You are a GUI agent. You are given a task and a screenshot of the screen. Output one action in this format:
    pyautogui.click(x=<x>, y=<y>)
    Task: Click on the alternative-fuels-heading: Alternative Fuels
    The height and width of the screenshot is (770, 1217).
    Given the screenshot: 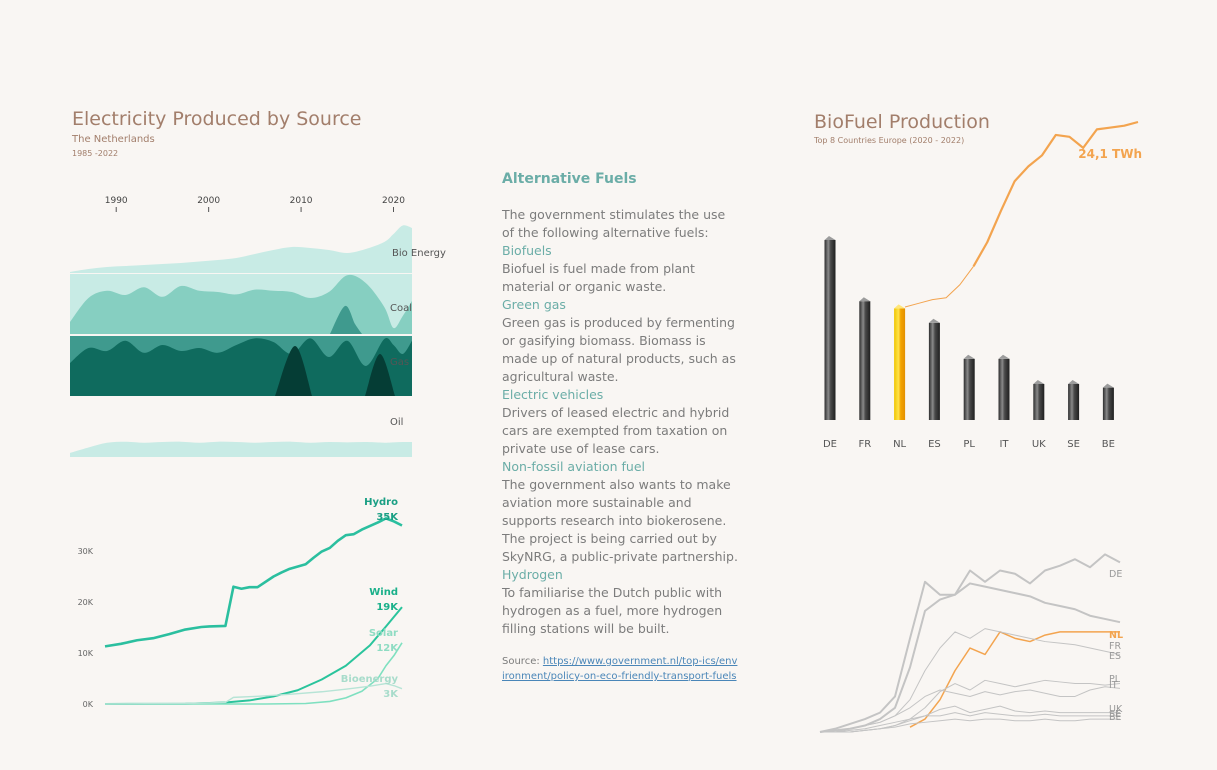 What is the action you would take?
    pyautogui.click(x=569, y=179)
    